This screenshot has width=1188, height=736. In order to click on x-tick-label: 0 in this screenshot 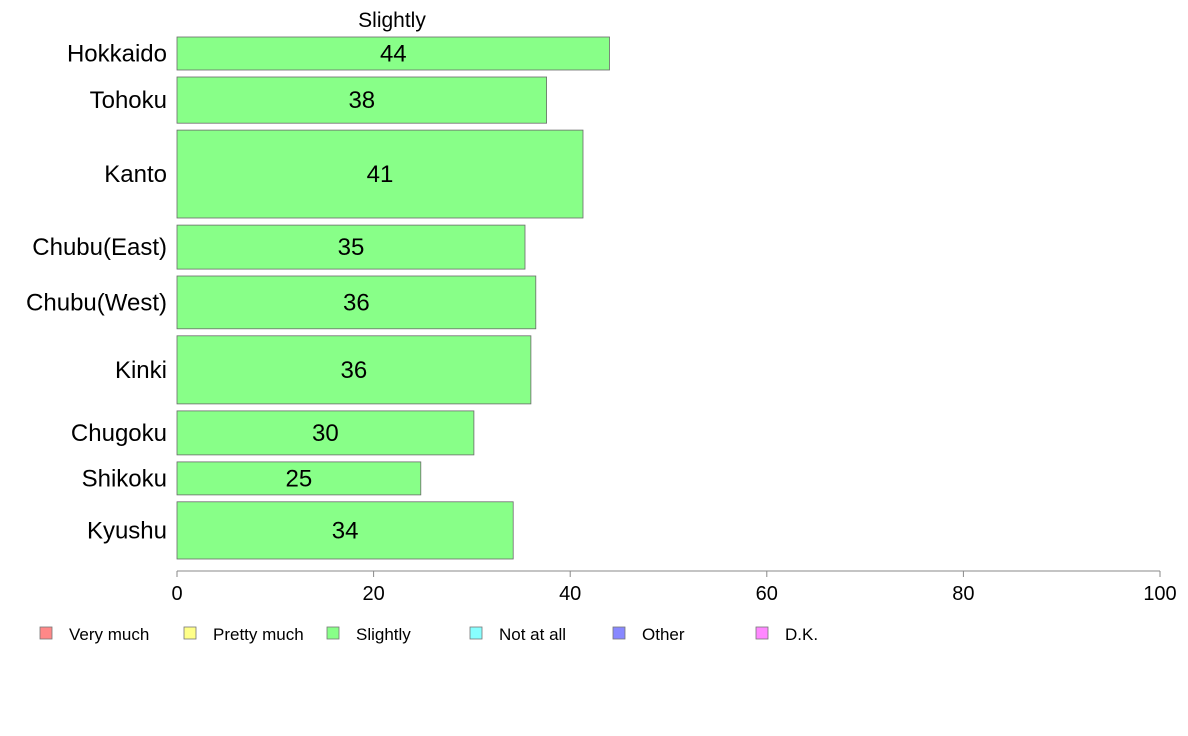, I will do `click(176, 594)`.